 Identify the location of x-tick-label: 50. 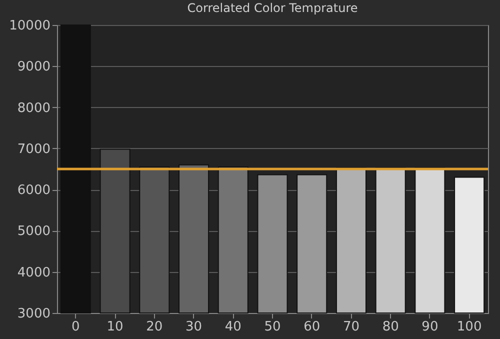
(272, 327).